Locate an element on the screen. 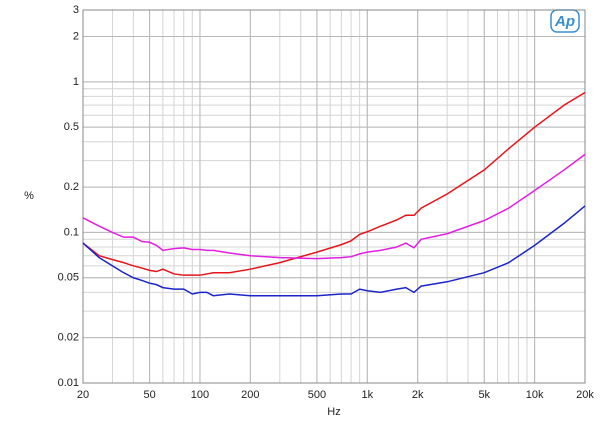 This screenshot has height=425, width=600. x-tick-label: 20k is located at coordinates (585, 395).